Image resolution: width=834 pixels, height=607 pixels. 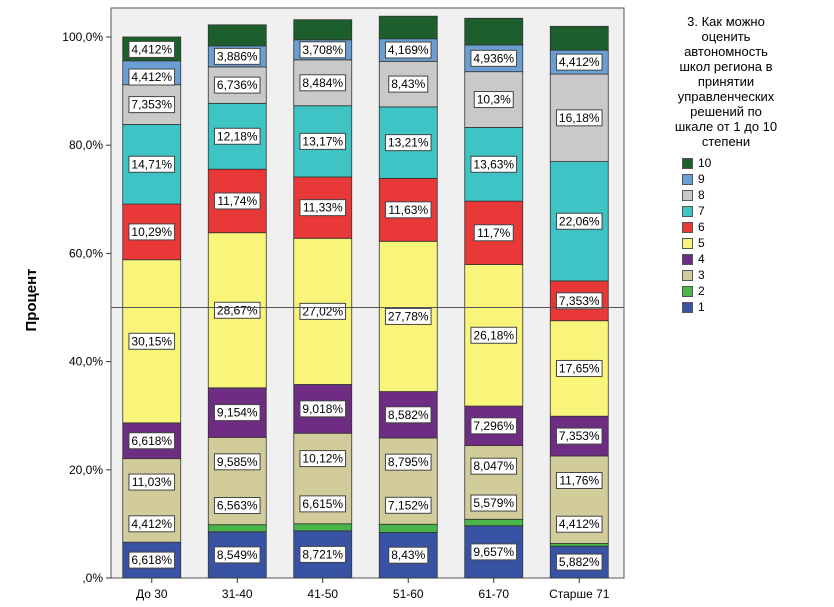 I want to click on data-label: 28,67%, so click(x=237, y=310).